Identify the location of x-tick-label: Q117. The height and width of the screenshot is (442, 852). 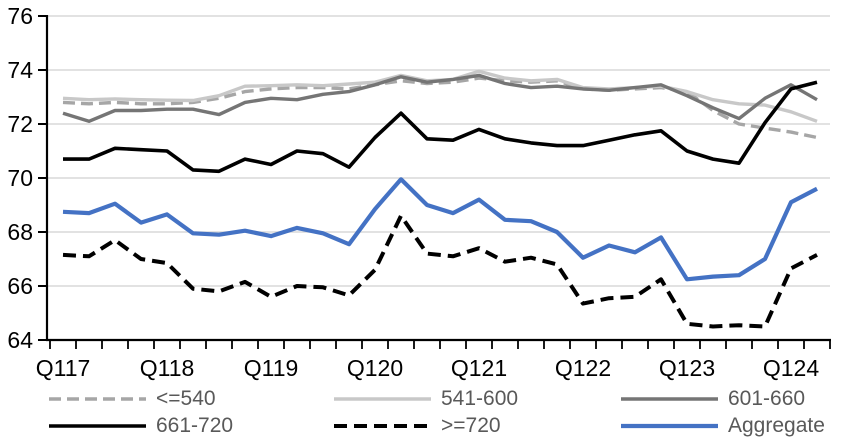
(63, 368).